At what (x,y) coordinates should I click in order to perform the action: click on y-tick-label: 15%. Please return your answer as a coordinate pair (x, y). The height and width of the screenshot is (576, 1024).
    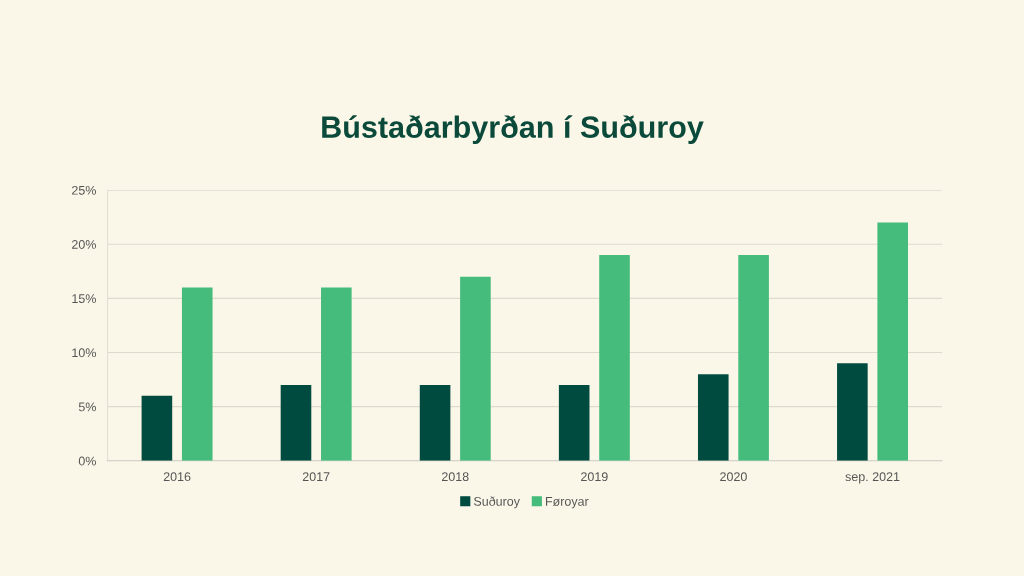
    Looking at the image, I should click on (84, 299).